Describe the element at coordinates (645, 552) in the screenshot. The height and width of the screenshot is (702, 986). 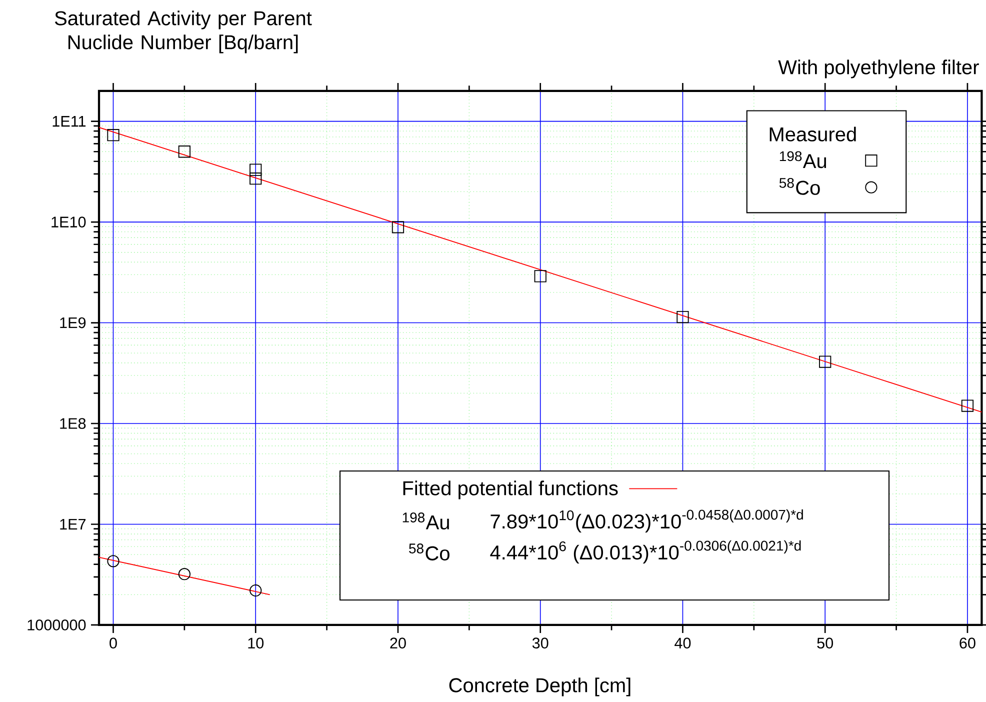
I see `annotation: $\text{4.44*10}^{\text{6}}\text{ (Δ0.013)*10}^{\text{-0.0306(Δ0.0021)*d}}$` at that location.